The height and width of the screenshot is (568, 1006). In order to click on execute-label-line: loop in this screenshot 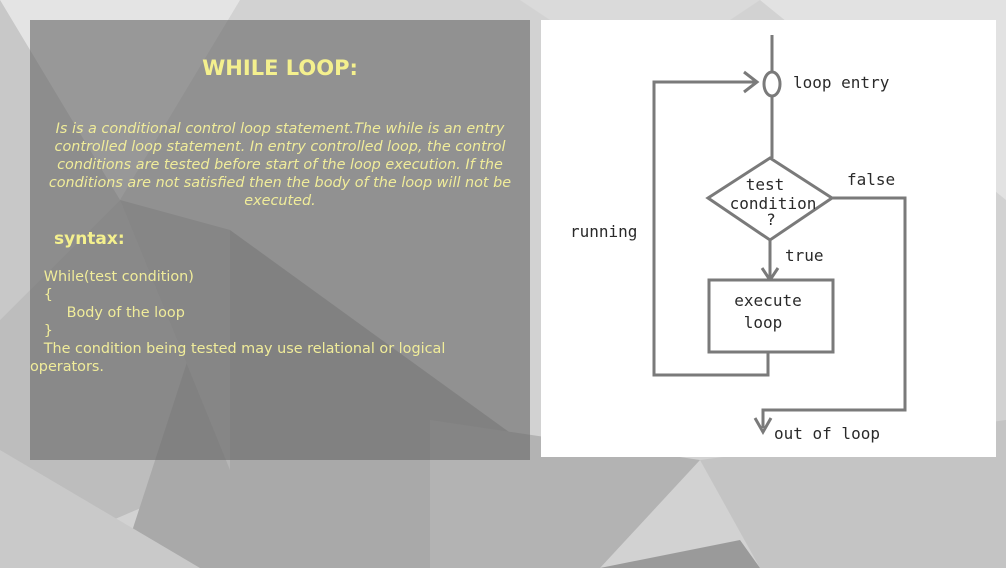, I will do `click(763, 322)`.